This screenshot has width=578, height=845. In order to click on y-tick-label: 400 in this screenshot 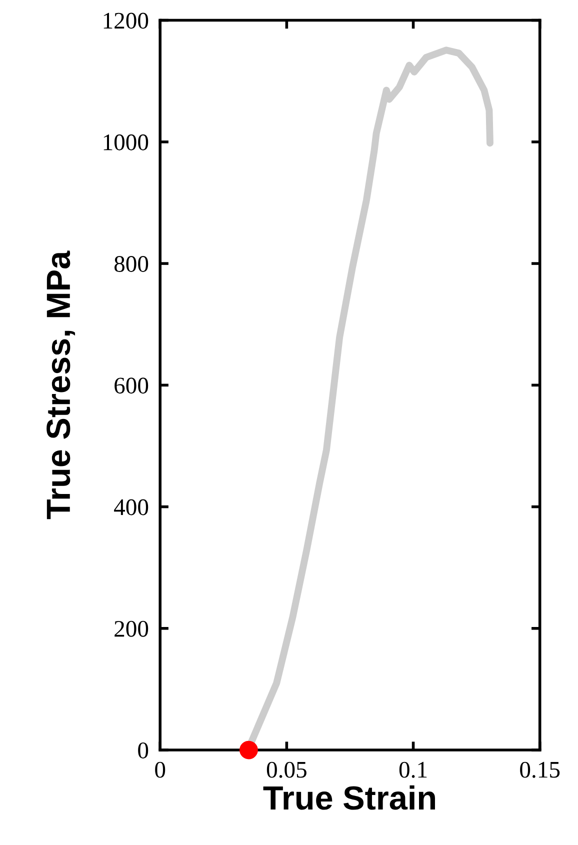, I will do `click(131, 507)`.